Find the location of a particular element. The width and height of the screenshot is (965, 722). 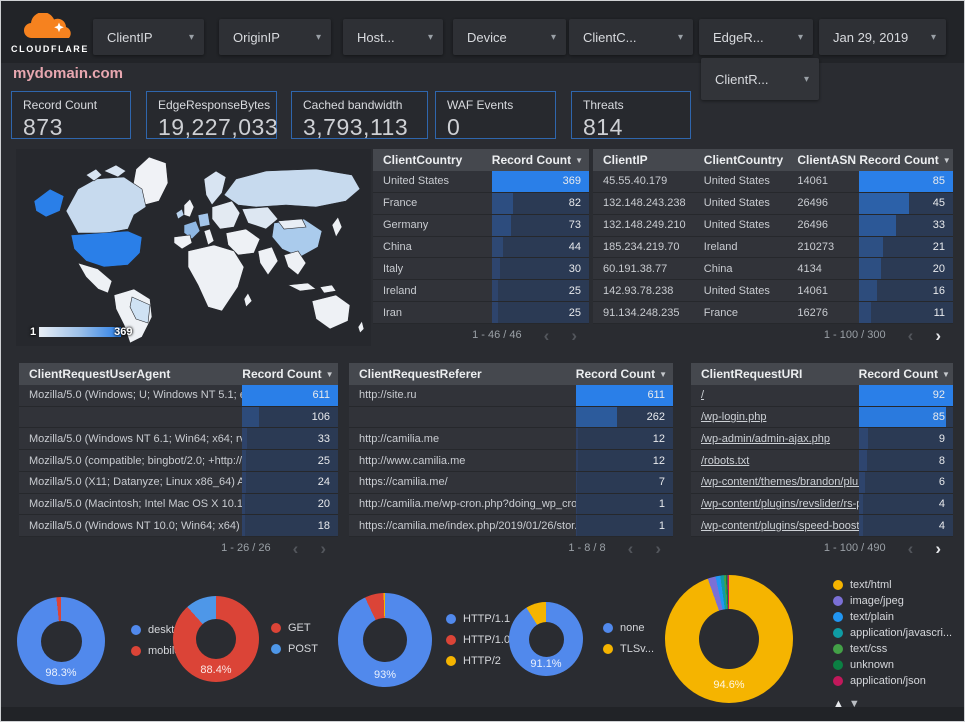

donut-percent-label: 98.3% is located at coordinates (61, 673).